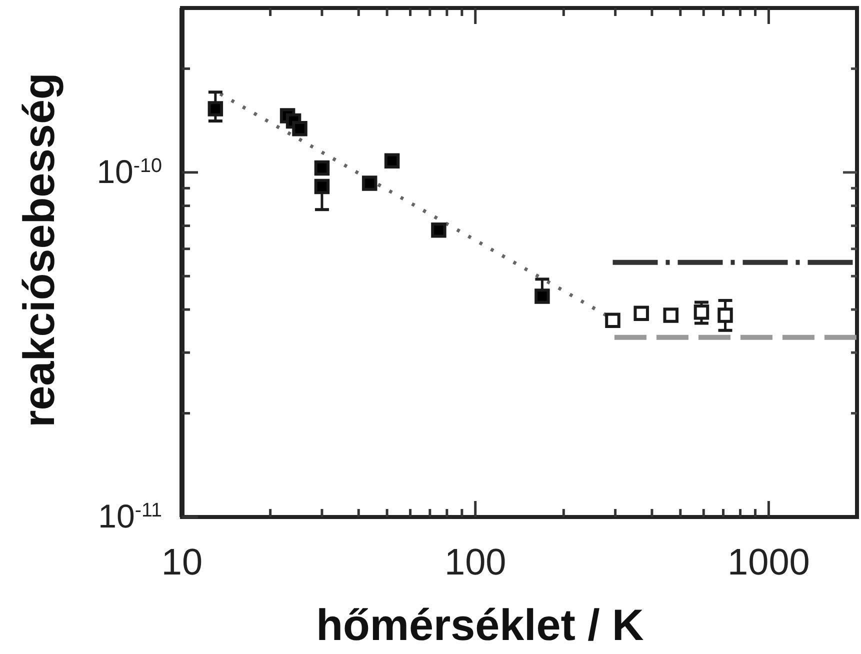  Describe the element at coordinates (182, 561) in the screenshot. I see `x-tick-label: 10` at that location.